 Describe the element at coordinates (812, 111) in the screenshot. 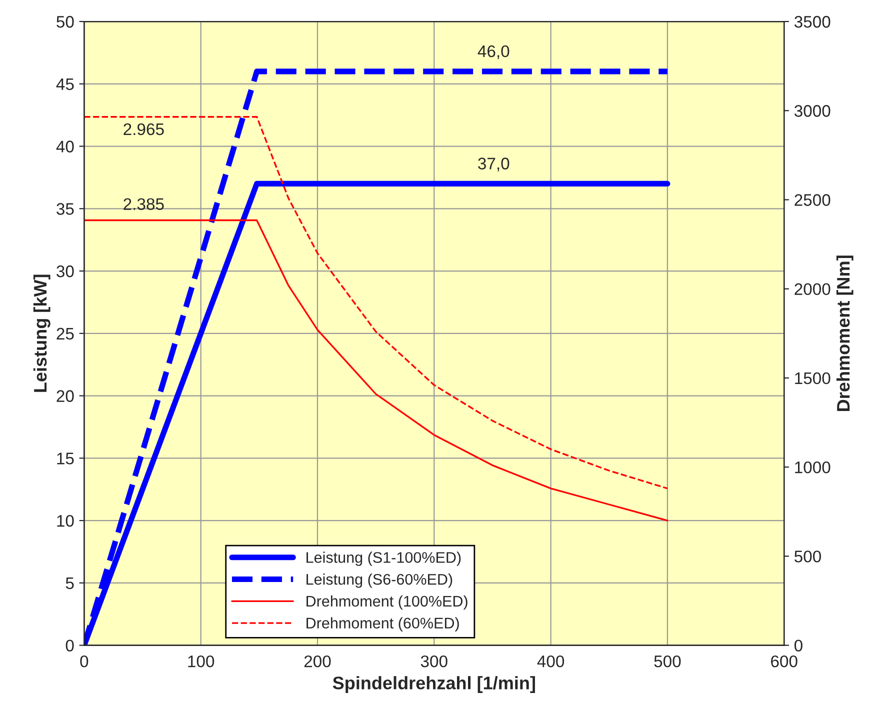

I see `y2-tick-label: 3000` at that location.